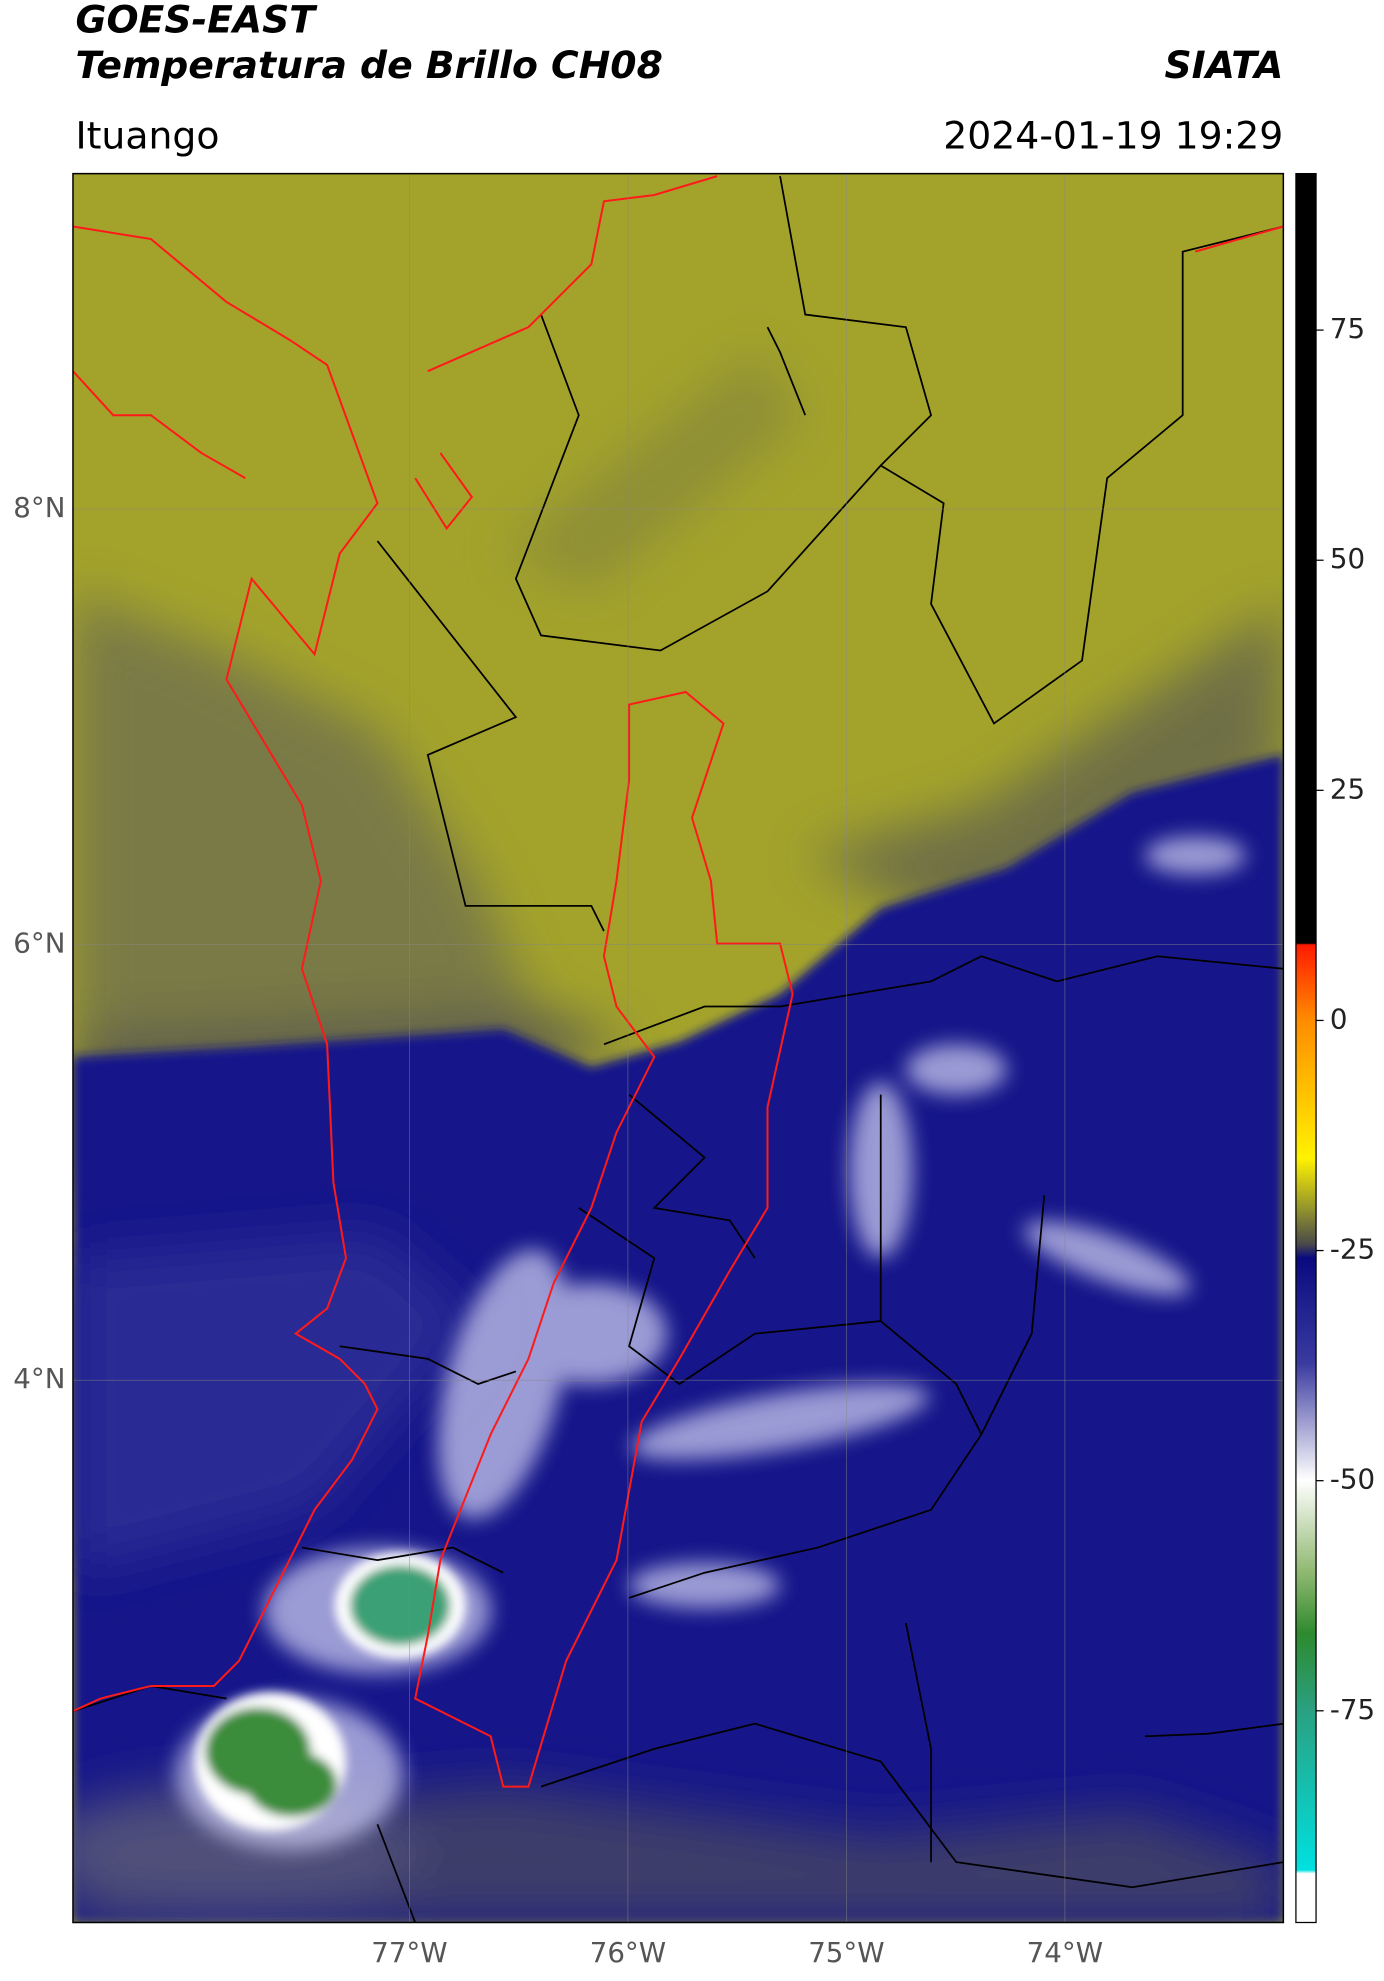  I want to click on lat-tick-label: 6°N, so click(39, 943).